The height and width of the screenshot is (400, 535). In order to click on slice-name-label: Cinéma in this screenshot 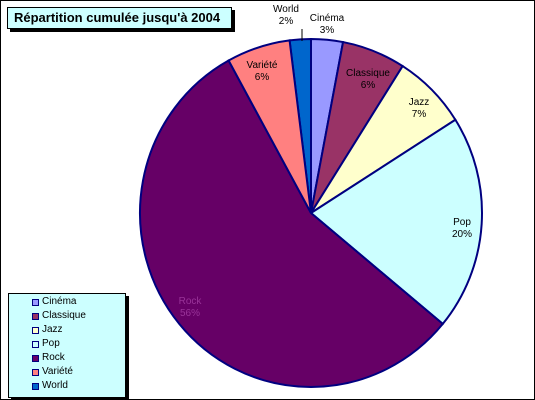, I will do `click(327, 18)`.